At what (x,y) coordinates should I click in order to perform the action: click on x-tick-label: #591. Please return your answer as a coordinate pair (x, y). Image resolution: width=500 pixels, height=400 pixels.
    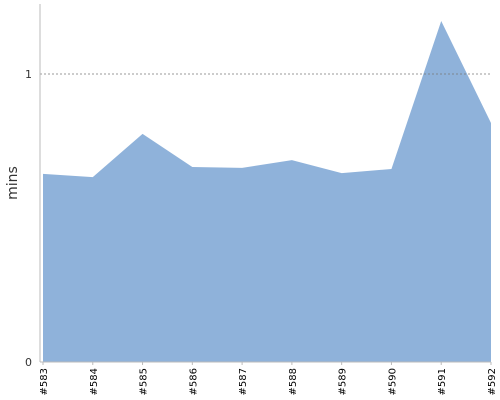
    Looking at the image, I should click on (442, 381).